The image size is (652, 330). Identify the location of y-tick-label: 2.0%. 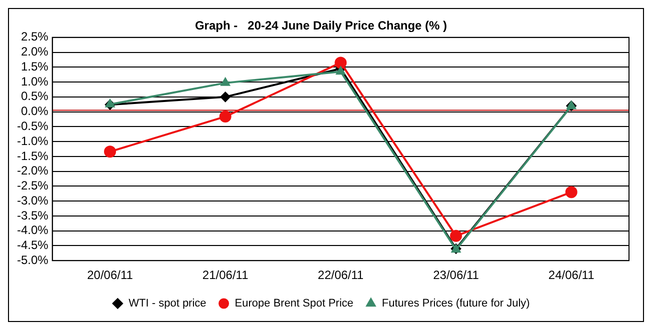
(34, 51).